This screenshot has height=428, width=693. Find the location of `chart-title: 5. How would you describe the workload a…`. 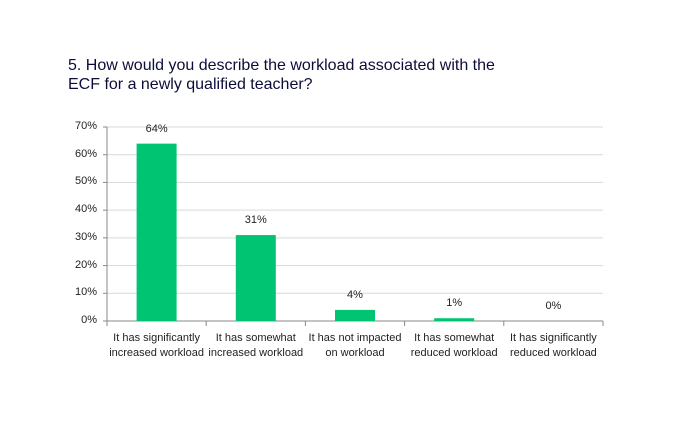

chart-title: 5. How would you describe the workload a… is located at coordinates (281, 75).